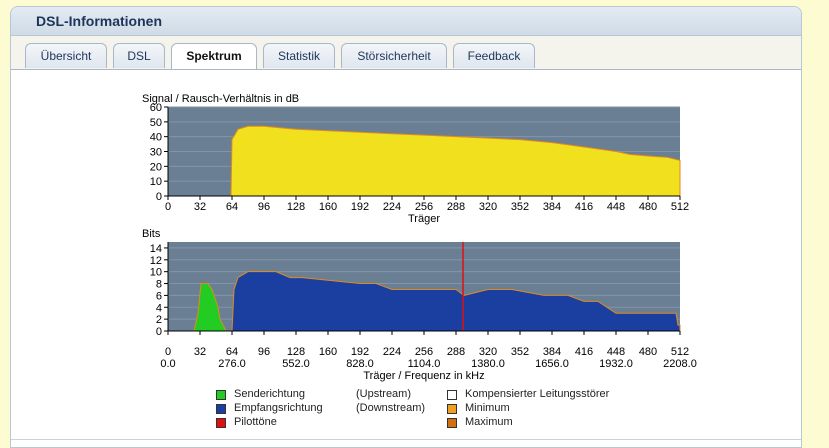  I want to click on chart-0-x-tick-label: 256, so click(424, 207).